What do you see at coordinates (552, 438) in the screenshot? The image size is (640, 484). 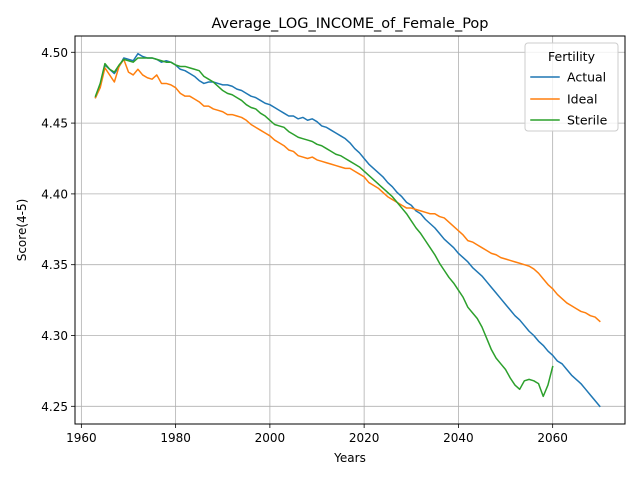 I see `x-tick-label: 2060` at bounding box center [552, 438].